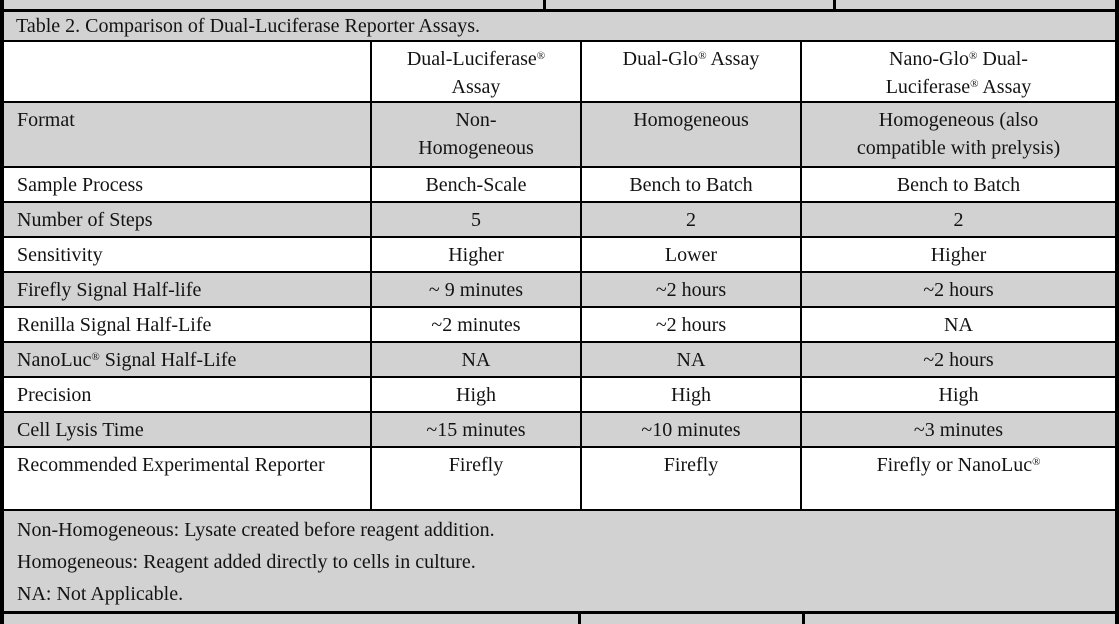 This screenshot has height=624, width=1119. Describe the element at coordinates (958, 73) in the screenshot. I see `column-header-nano-glo: Nano-Glo® Dual- Luciferase® Assay` at that location.